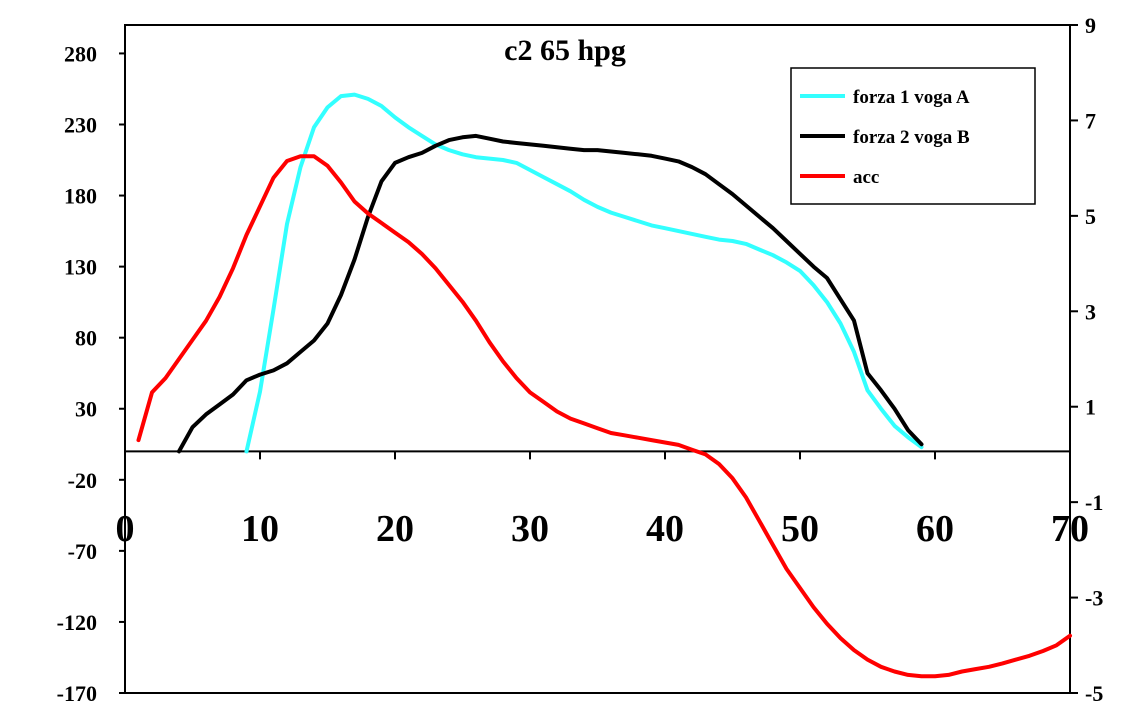  Describe the element at coordinates (86, 409) in the screenshot. I see `y-left-tick-label: 30` at that location.